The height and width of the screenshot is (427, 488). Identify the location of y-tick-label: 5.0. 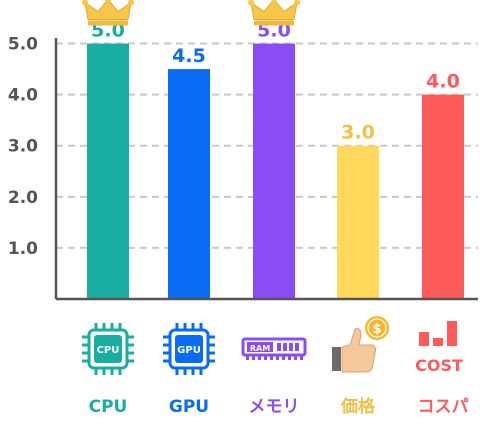
(23, 45).